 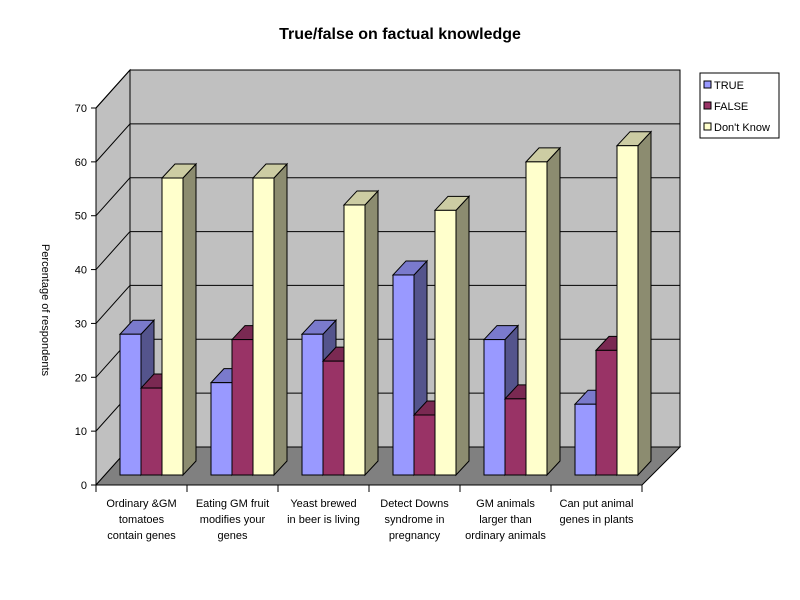 What do you see at coordinates (414, 504) in the screenshot?
I see `category-label: Detect Downs` at bounding box center [414, 504].